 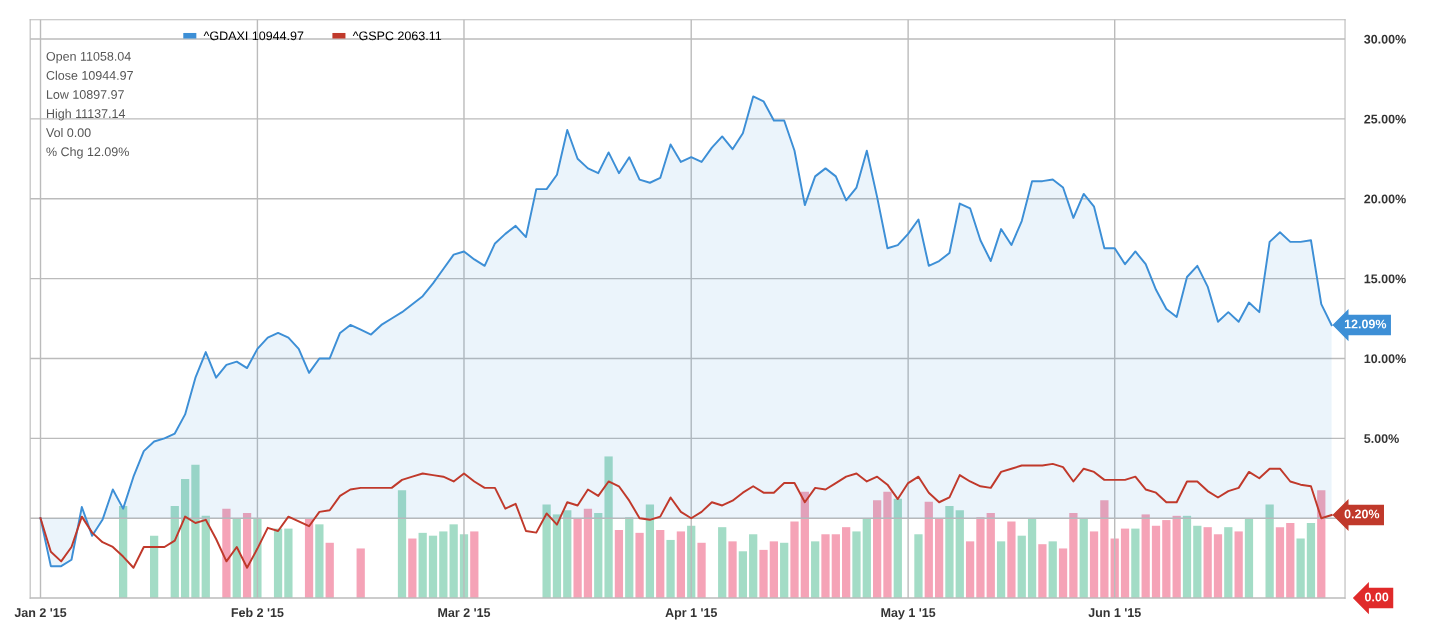 What do you see at coordinates (89, 75) in the screenshot?
I see `annotation: Close 10944.97` at bounding box center [89, 75].